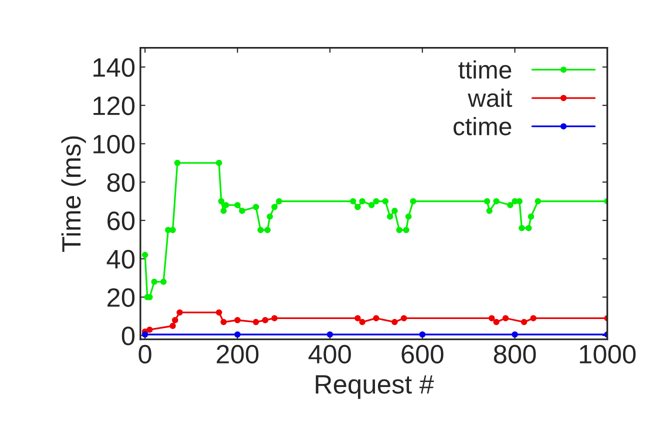 The width and height of the screenshot is (653, 435). What do you see at coordinates (121, 221) in the screenshot?
I see `y-tick-label: 60` at bounding box center [121, 221].